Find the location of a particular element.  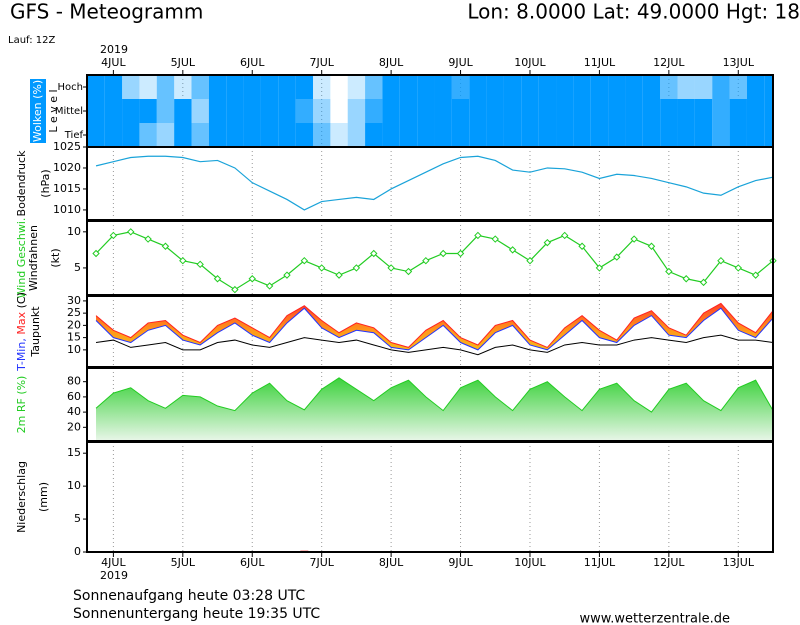

y-axis-label: Windfahnen is located at coordinates (33, 258).